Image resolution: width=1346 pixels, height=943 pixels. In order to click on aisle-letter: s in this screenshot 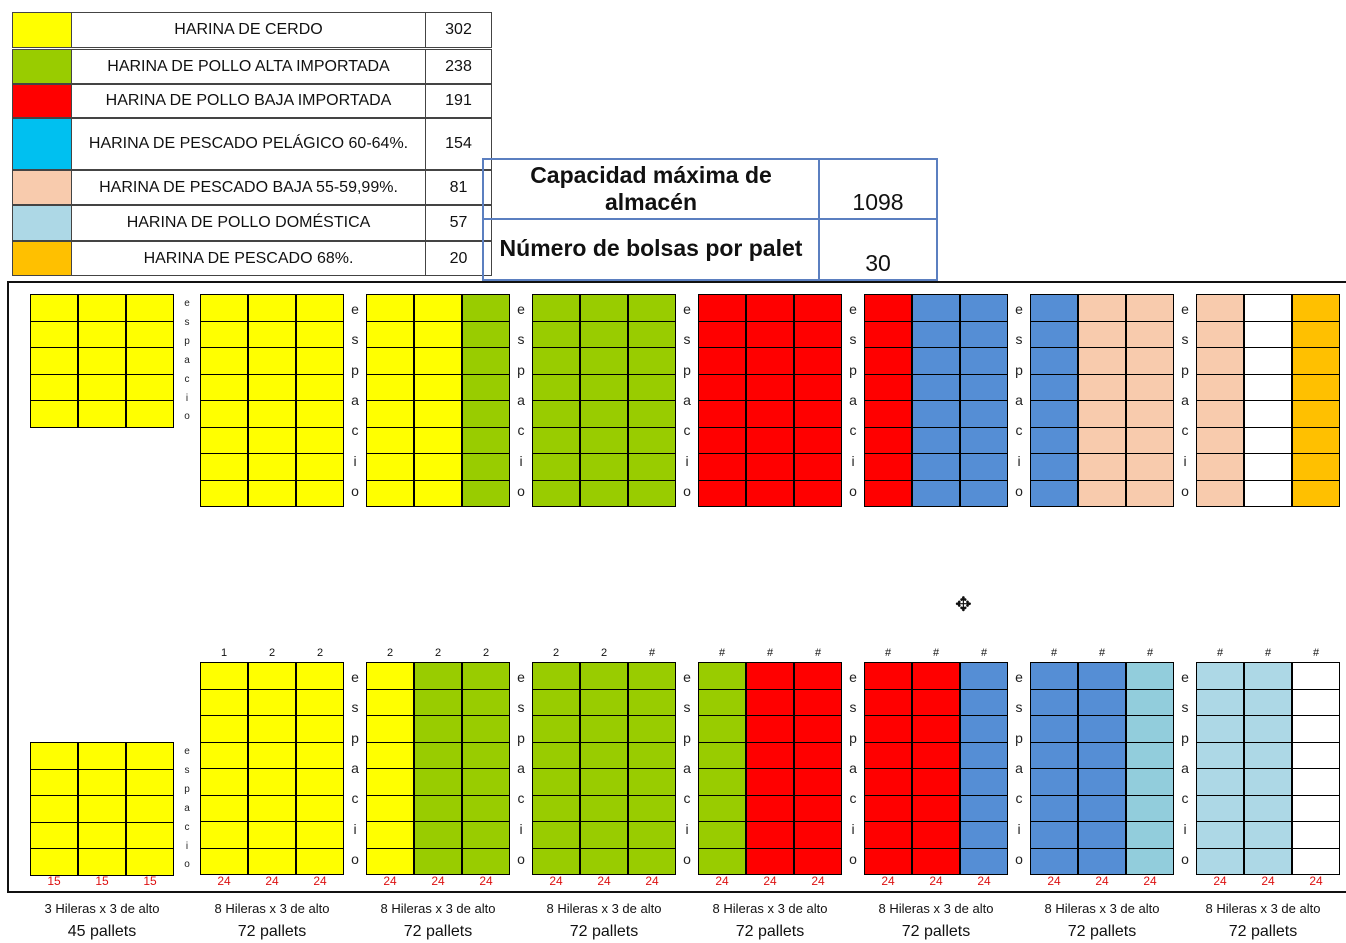, I will do `click(853, 339)`.